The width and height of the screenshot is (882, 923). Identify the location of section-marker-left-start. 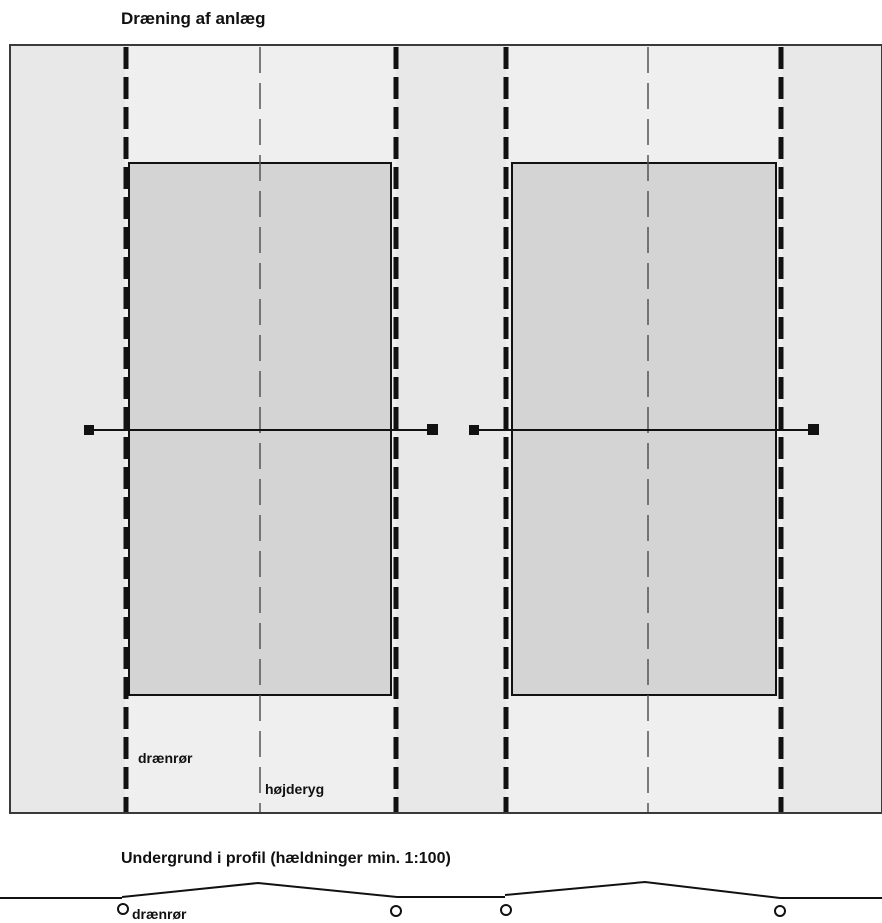
(89, 430).